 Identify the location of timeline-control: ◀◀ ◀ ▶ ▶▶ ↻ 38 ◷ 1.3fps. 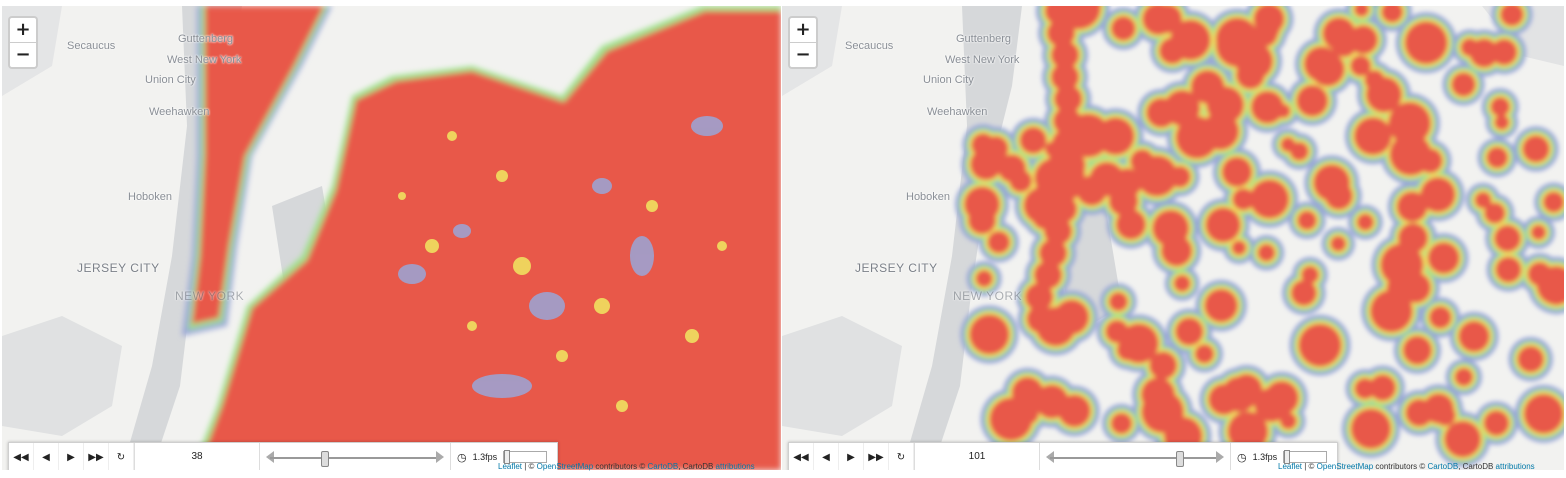
(283, 456).